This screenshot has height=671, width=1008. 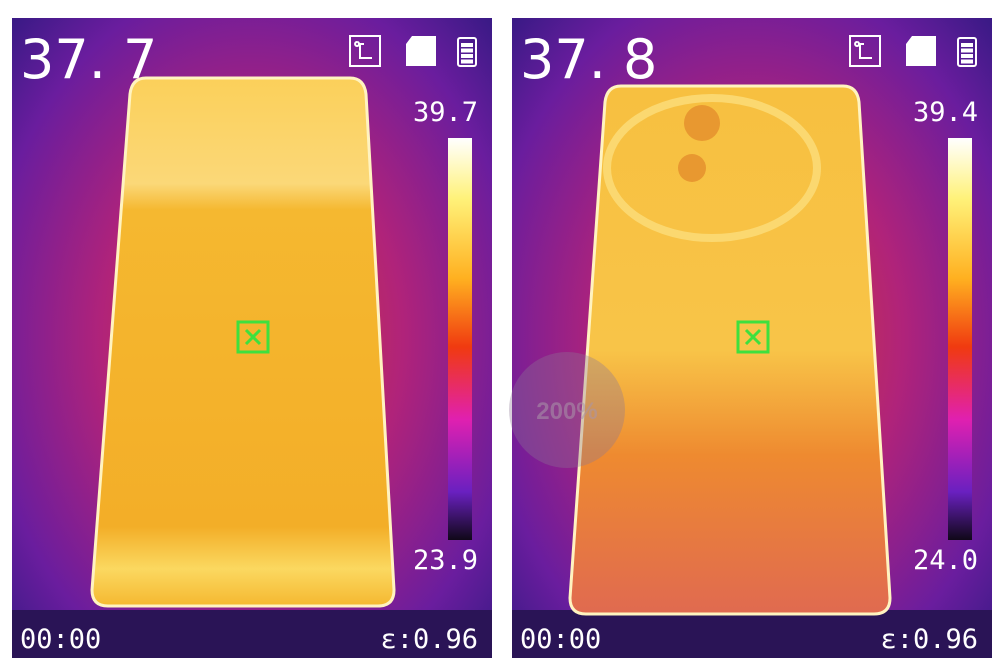 I want to click on scale-min: 24.0, so click(x=945, y=560).